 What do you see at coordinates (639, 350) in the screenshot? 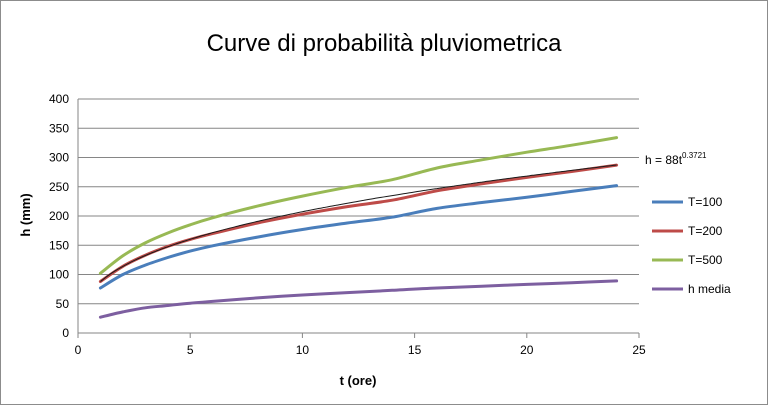
I see `x-tick-label: 25` at bounding box center [639, 350].